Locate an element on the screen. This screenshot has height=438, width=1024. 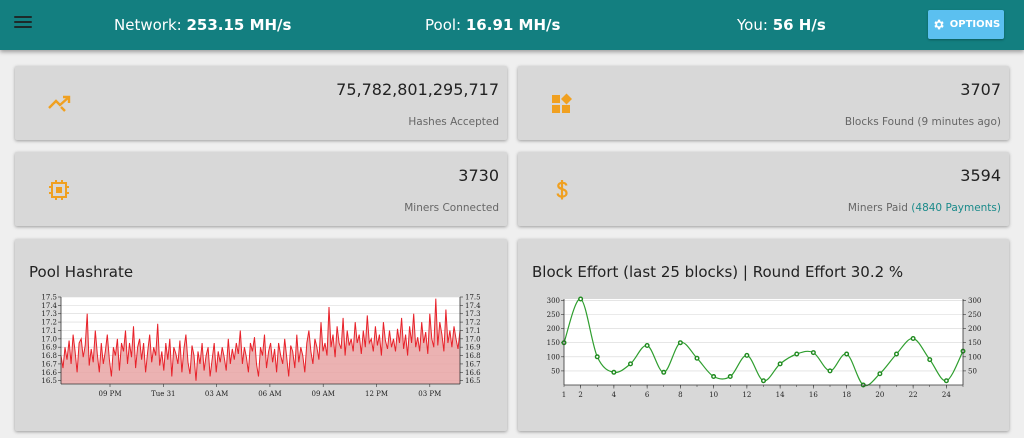
cpu-icon is located at coordinates (59, 190).